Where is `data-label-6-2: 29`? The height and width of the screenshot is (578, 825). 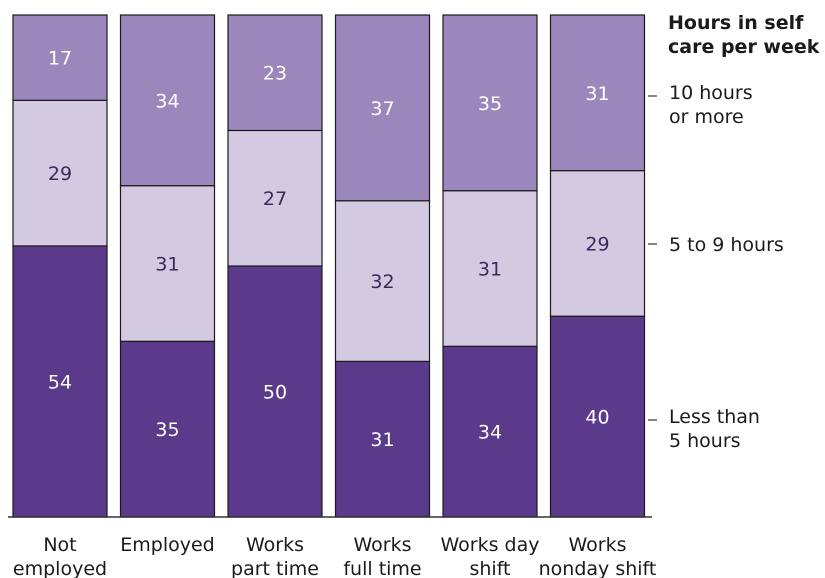 data-label-6-2: 29 is located at coordinates (597, 244).